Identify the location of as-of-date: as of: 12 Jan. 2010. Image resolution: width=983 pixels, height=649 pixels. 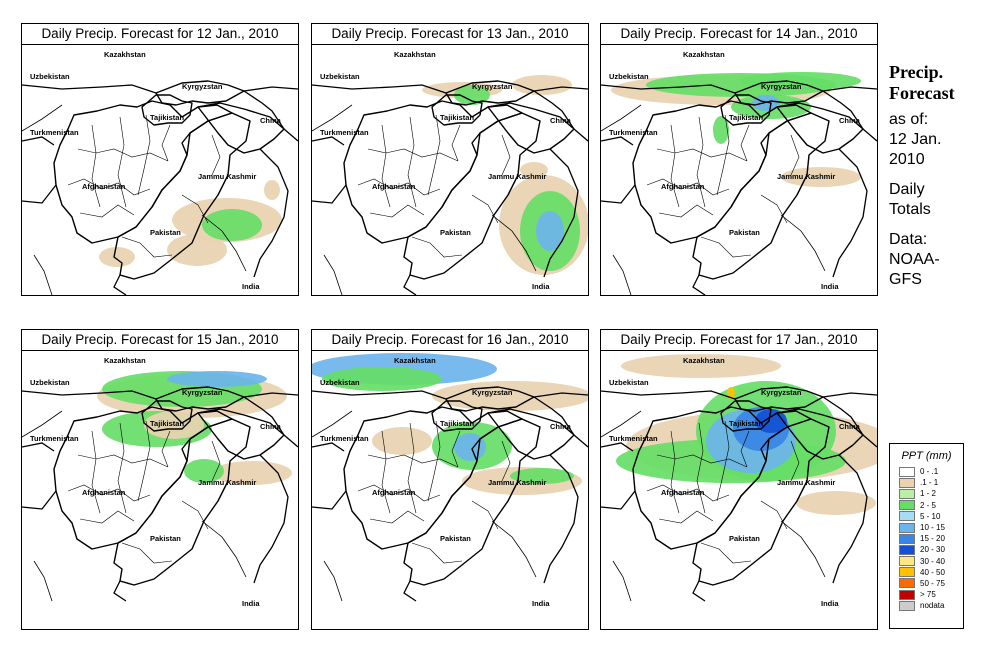
(935, 140).